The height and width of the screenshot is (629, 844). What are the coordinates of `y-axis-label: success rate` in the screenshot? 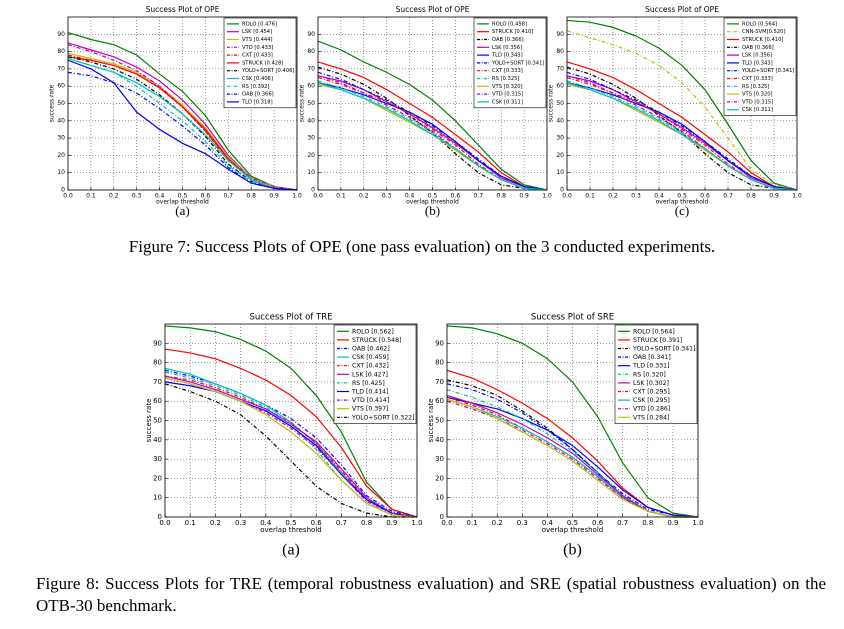 It's located at (52, 103).